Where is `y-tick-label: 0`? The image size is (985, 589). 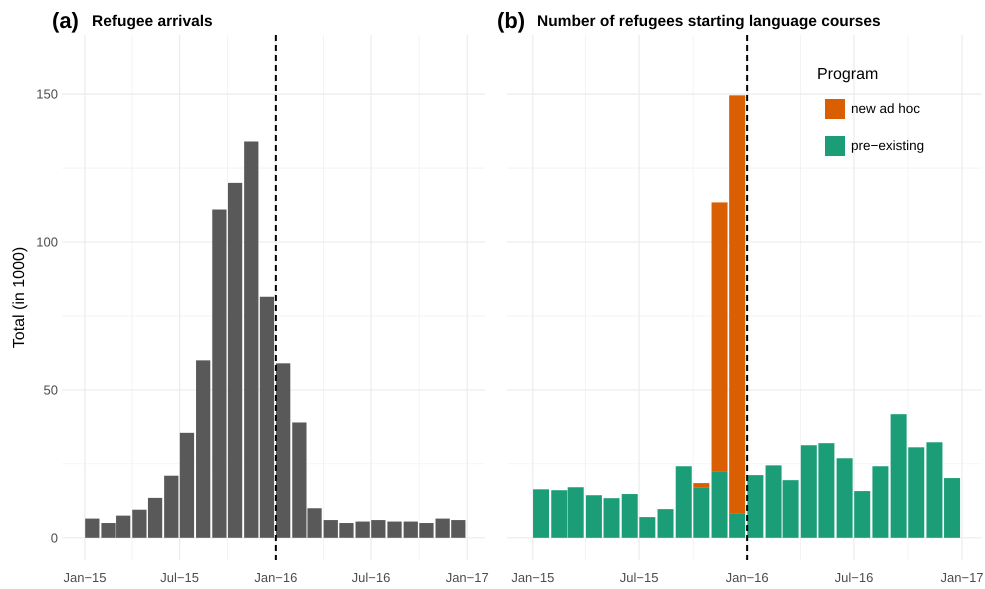 y-tick-label: 0 is located at coordinates (54, 538).